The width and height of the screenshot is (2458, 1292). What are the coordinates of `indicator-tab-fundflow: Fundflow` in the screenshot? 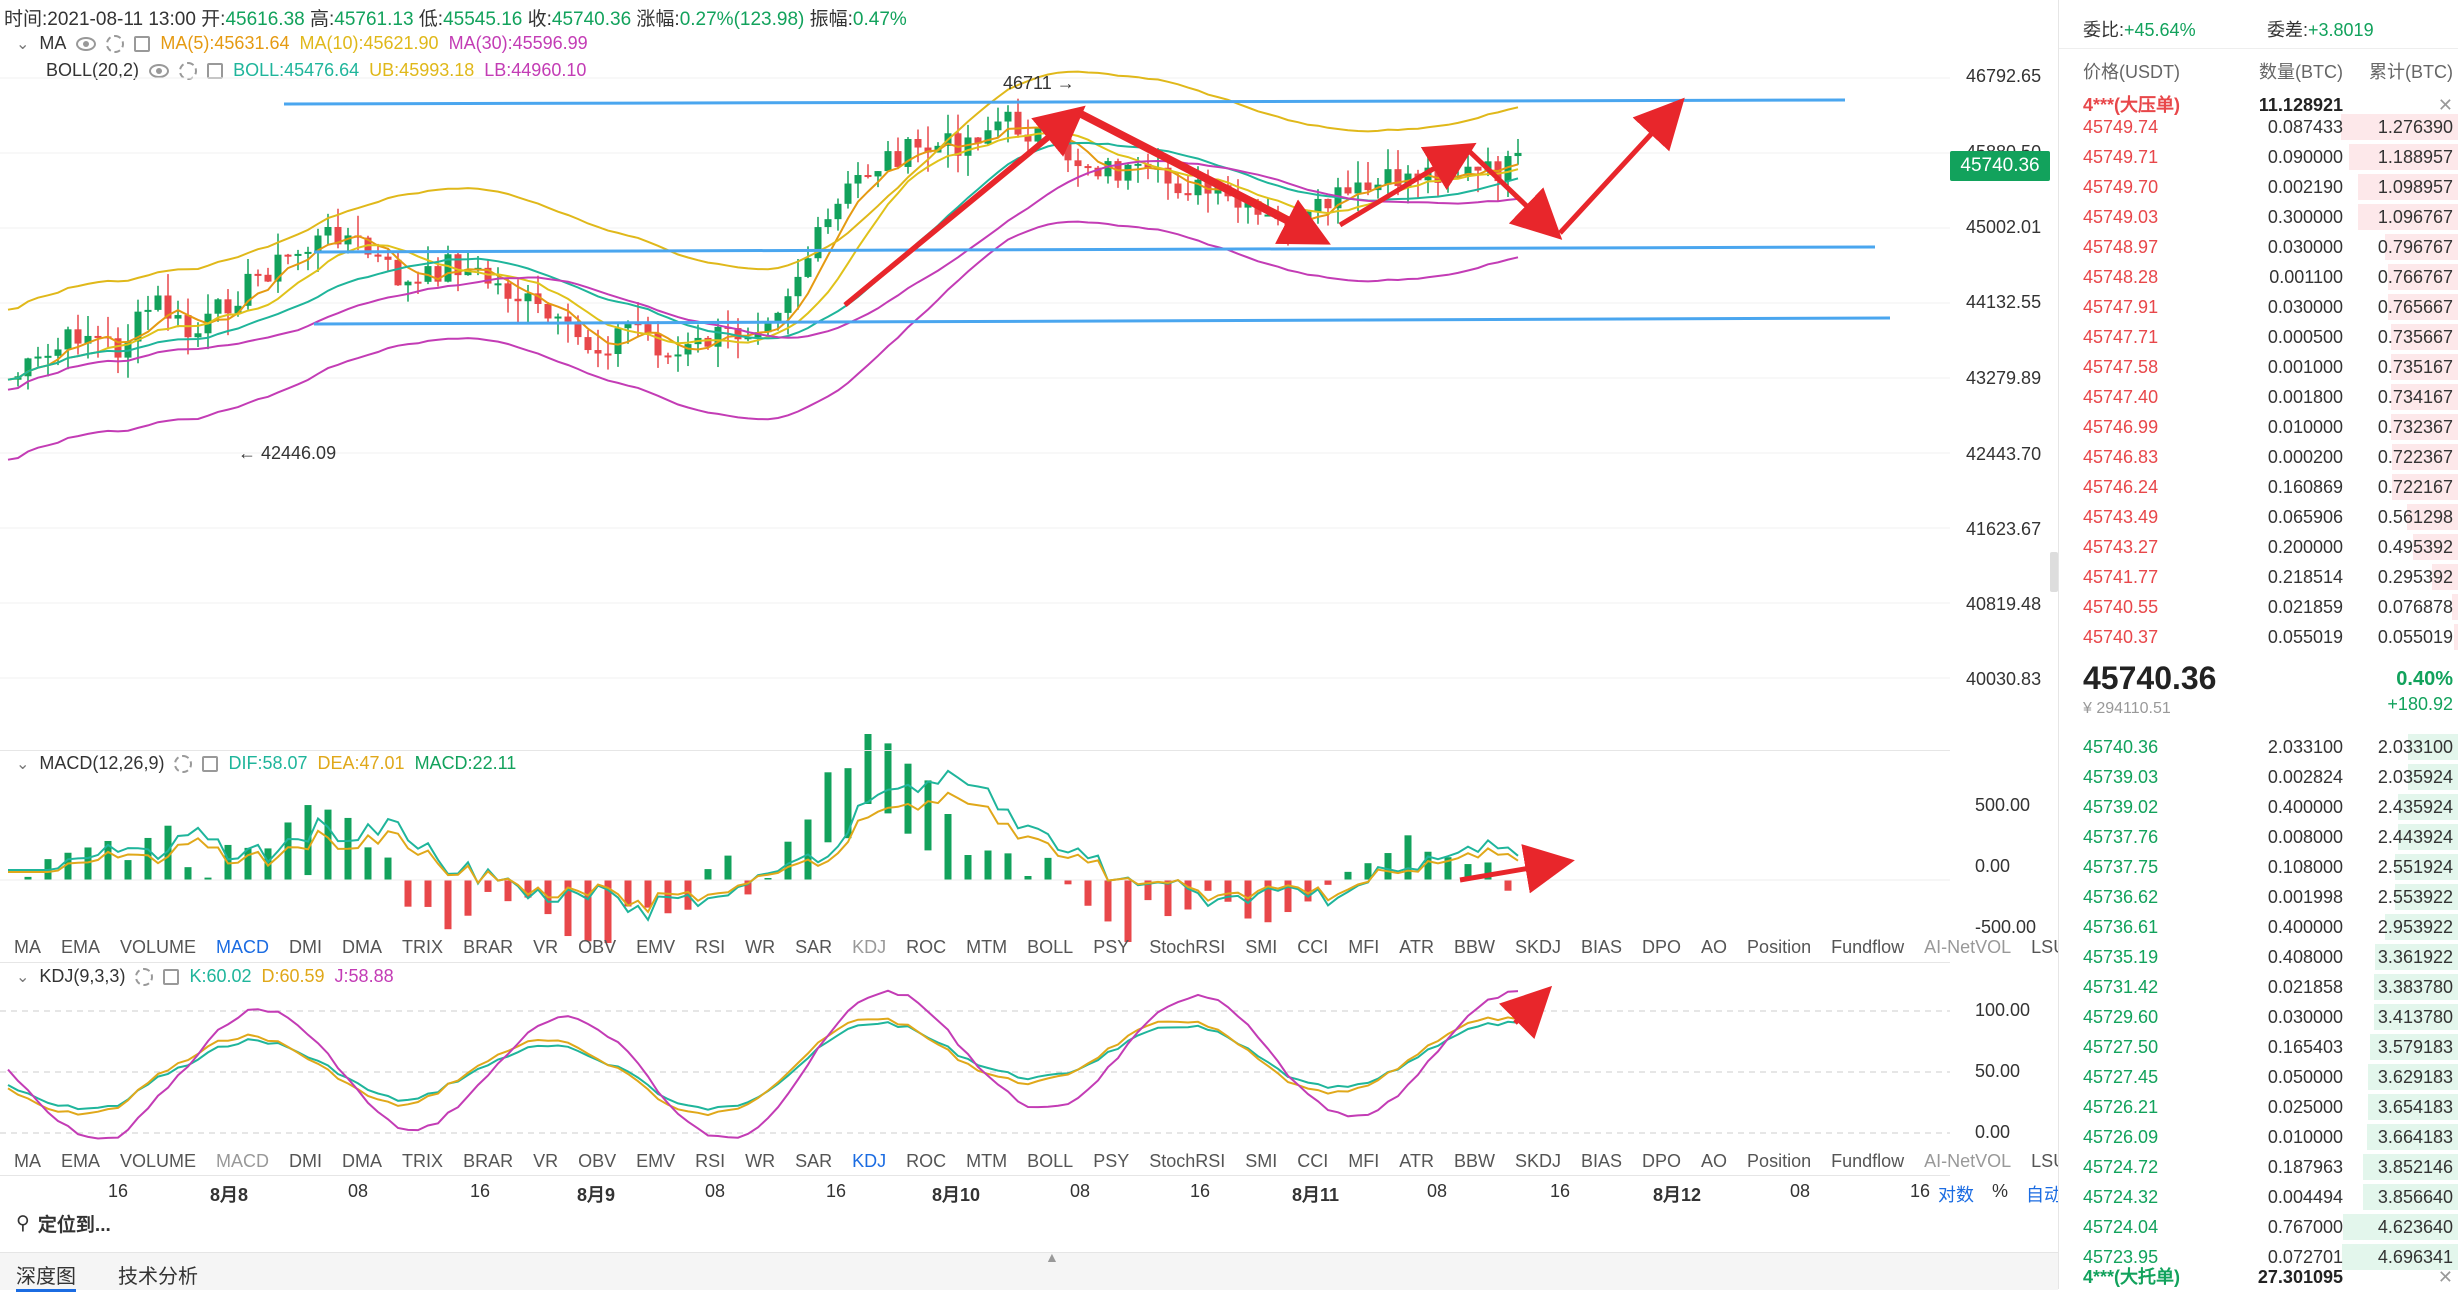 It's located at (1868, 1161).